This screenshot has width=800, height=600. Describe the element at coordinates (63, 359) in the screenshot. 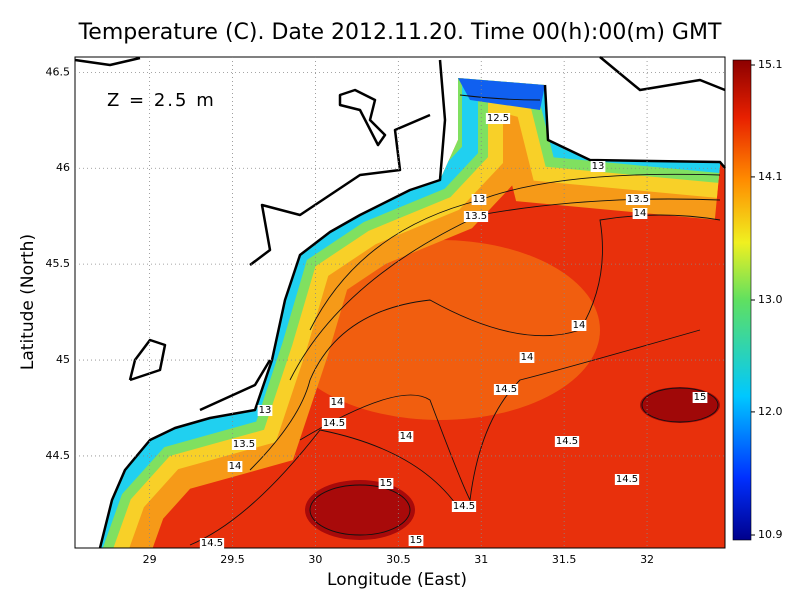

I see `y-tick-label: 45` at that location.